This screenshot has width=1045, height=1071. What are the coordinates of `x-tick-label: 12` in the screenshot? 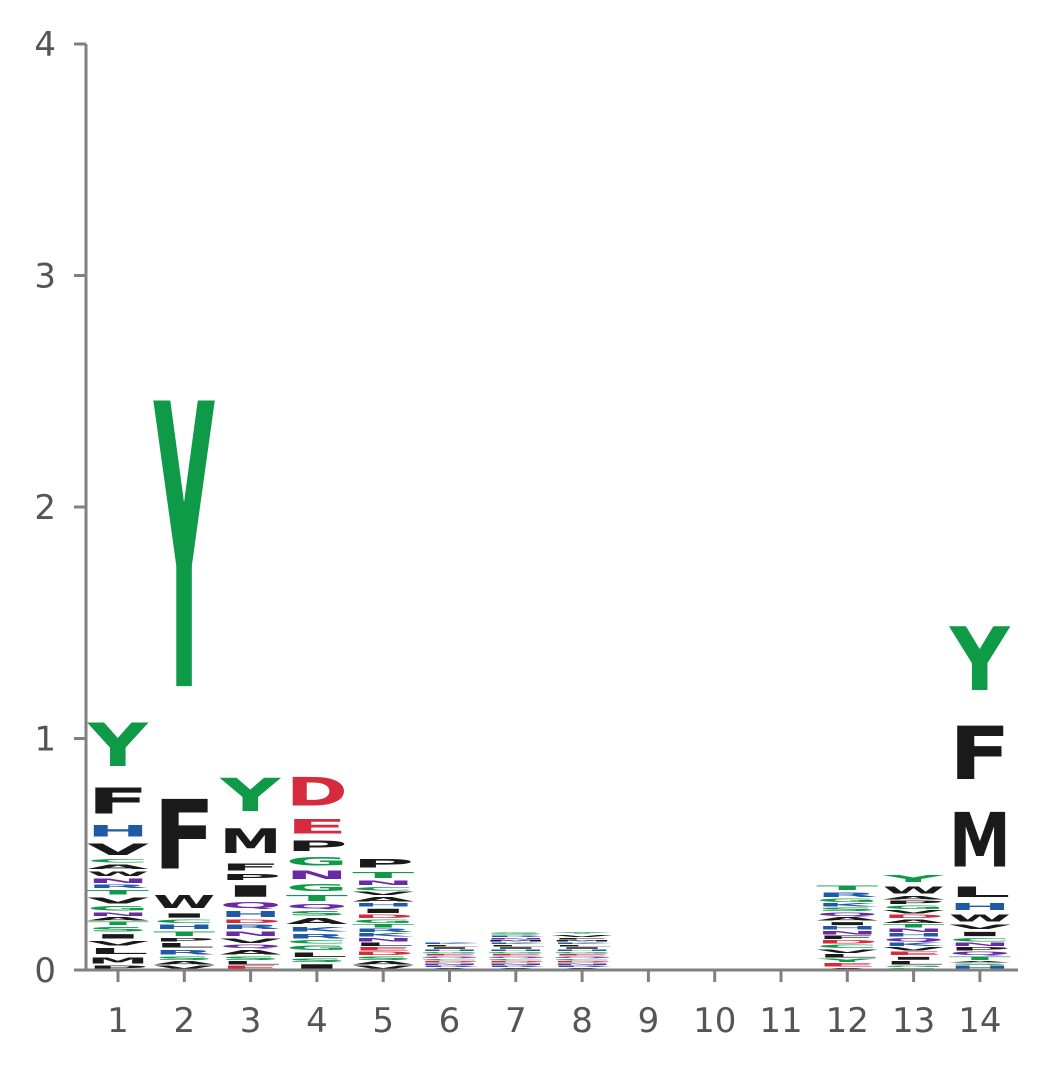 It's located at (847, 1021).